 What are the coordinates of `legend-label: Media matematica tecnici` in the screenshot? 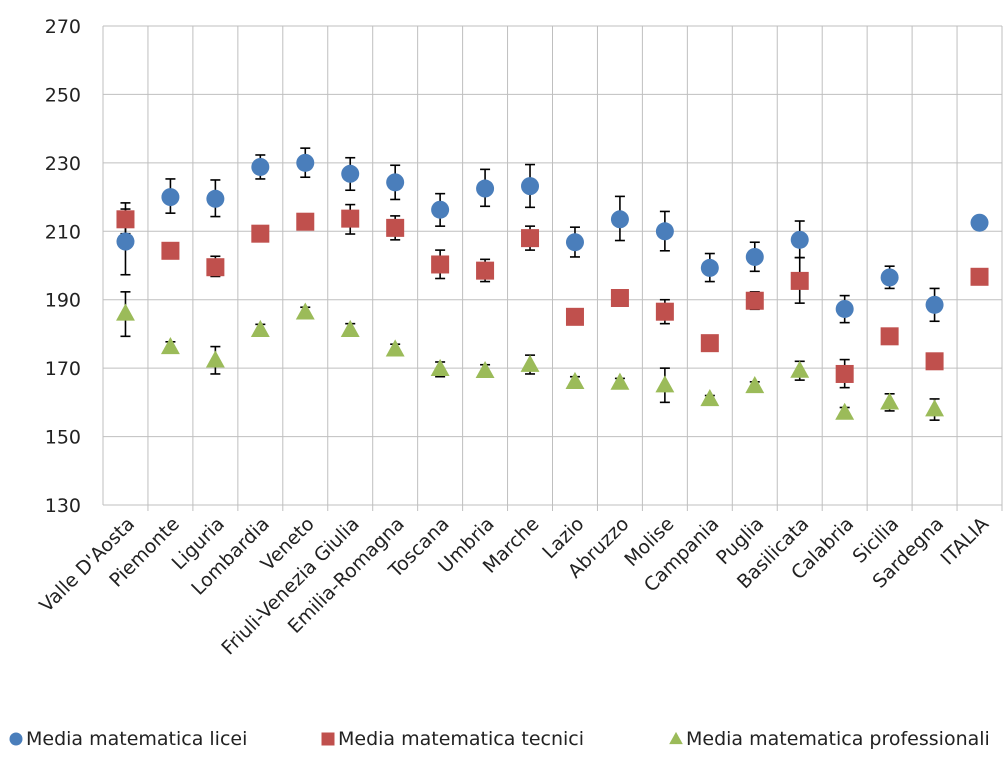 It's located at (461, 739).